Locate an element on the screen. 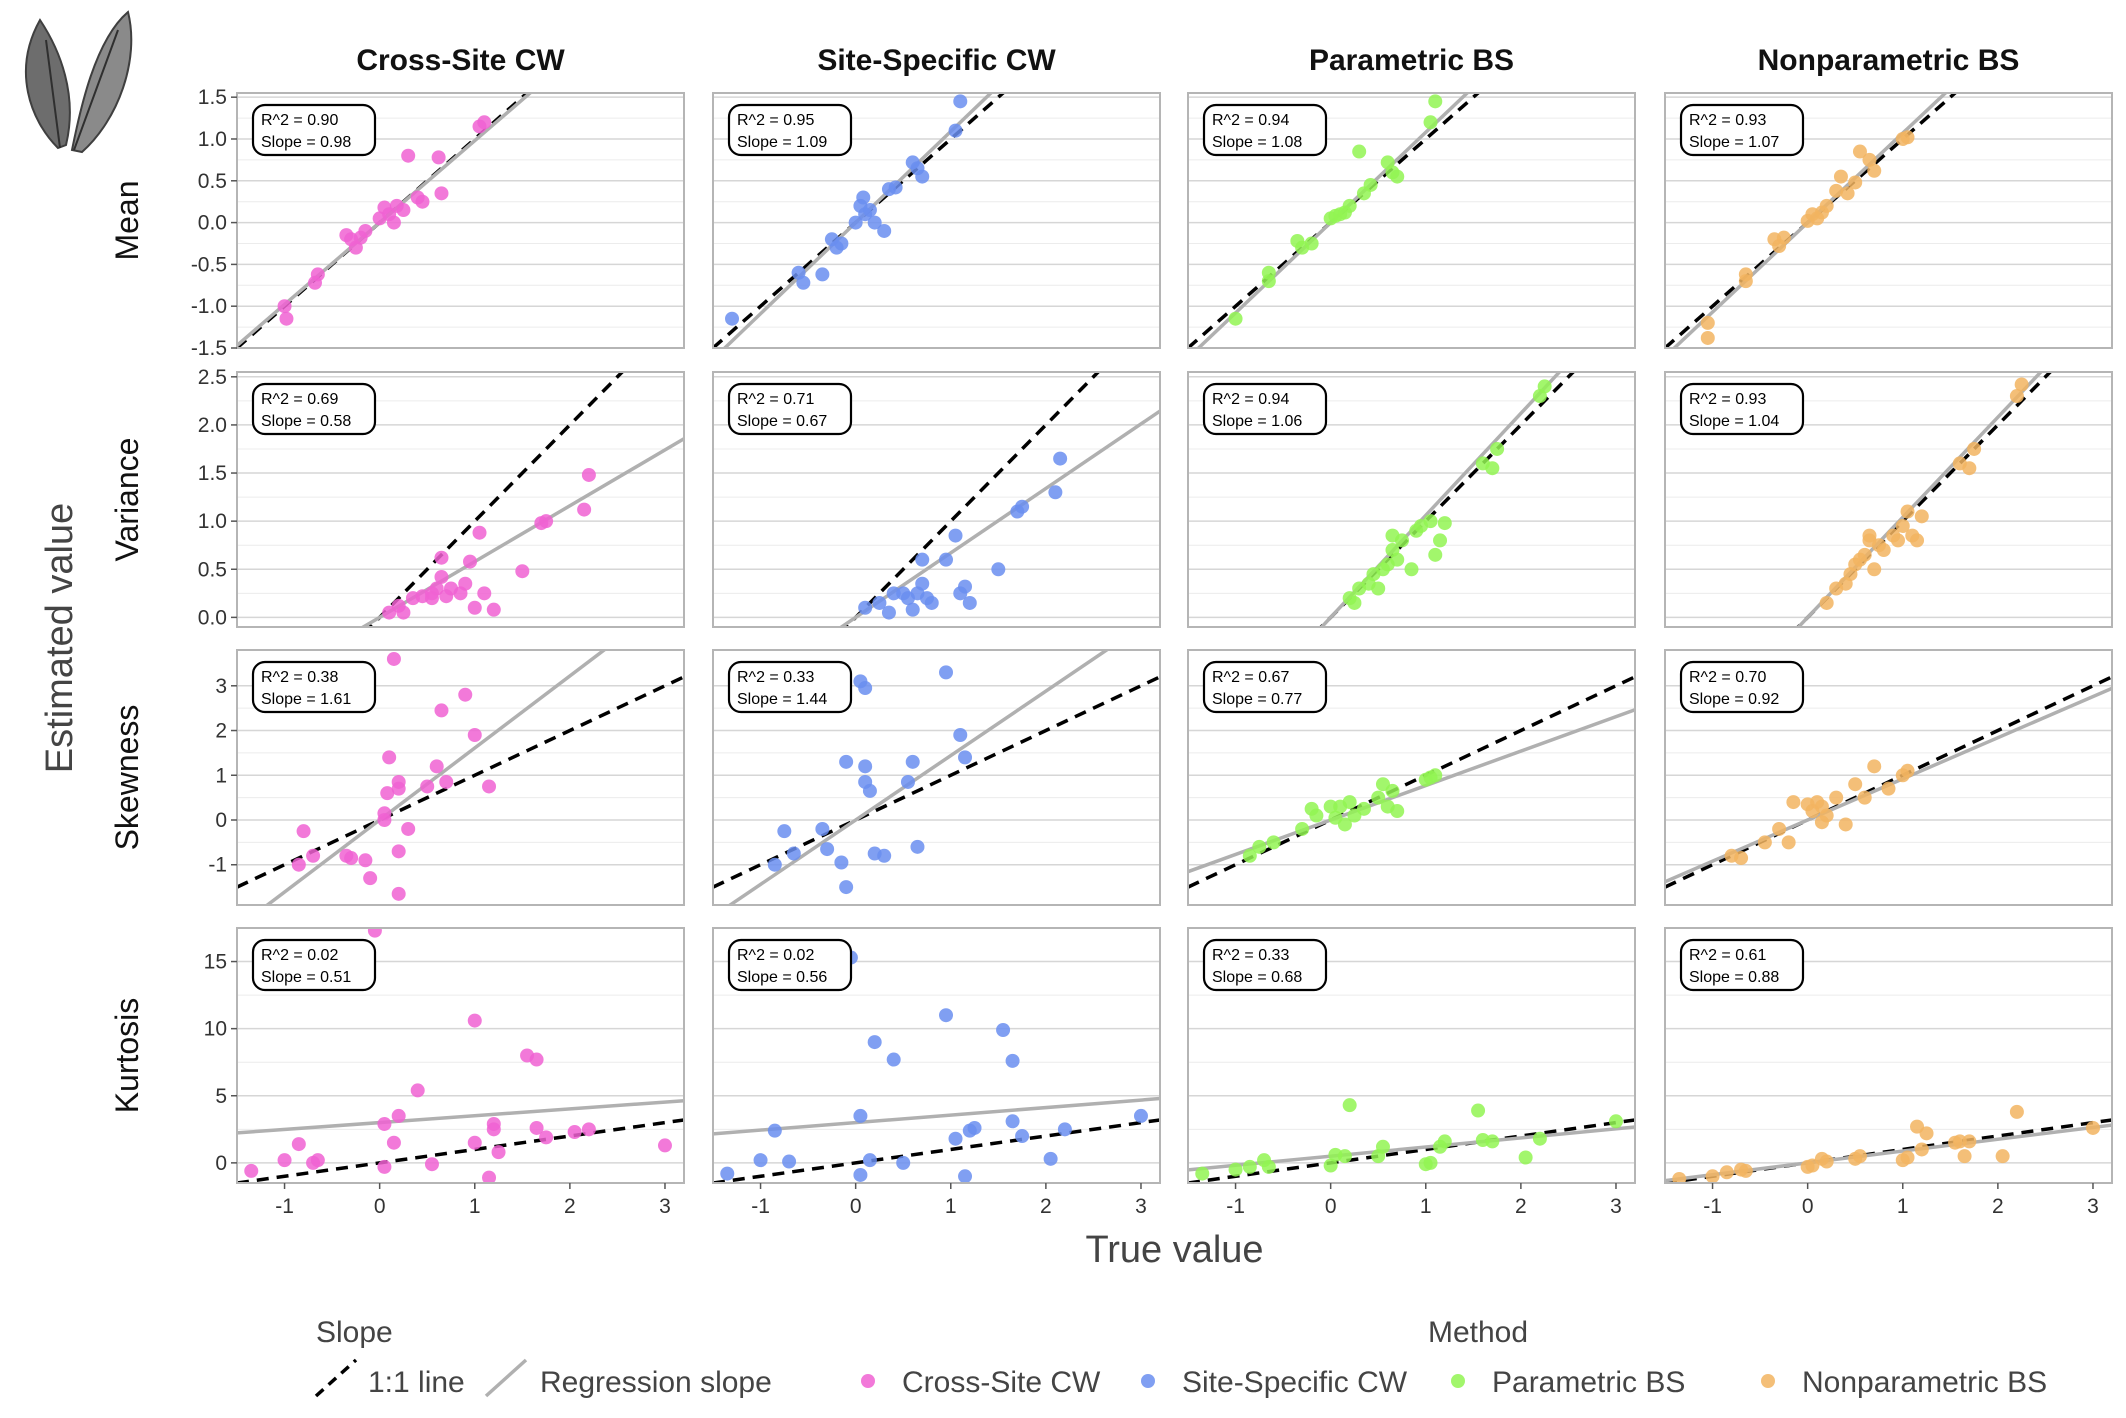 This screenshot has width=2126, height=1418. x-tick-label: 3 is located at coordinates (1616, 1206).